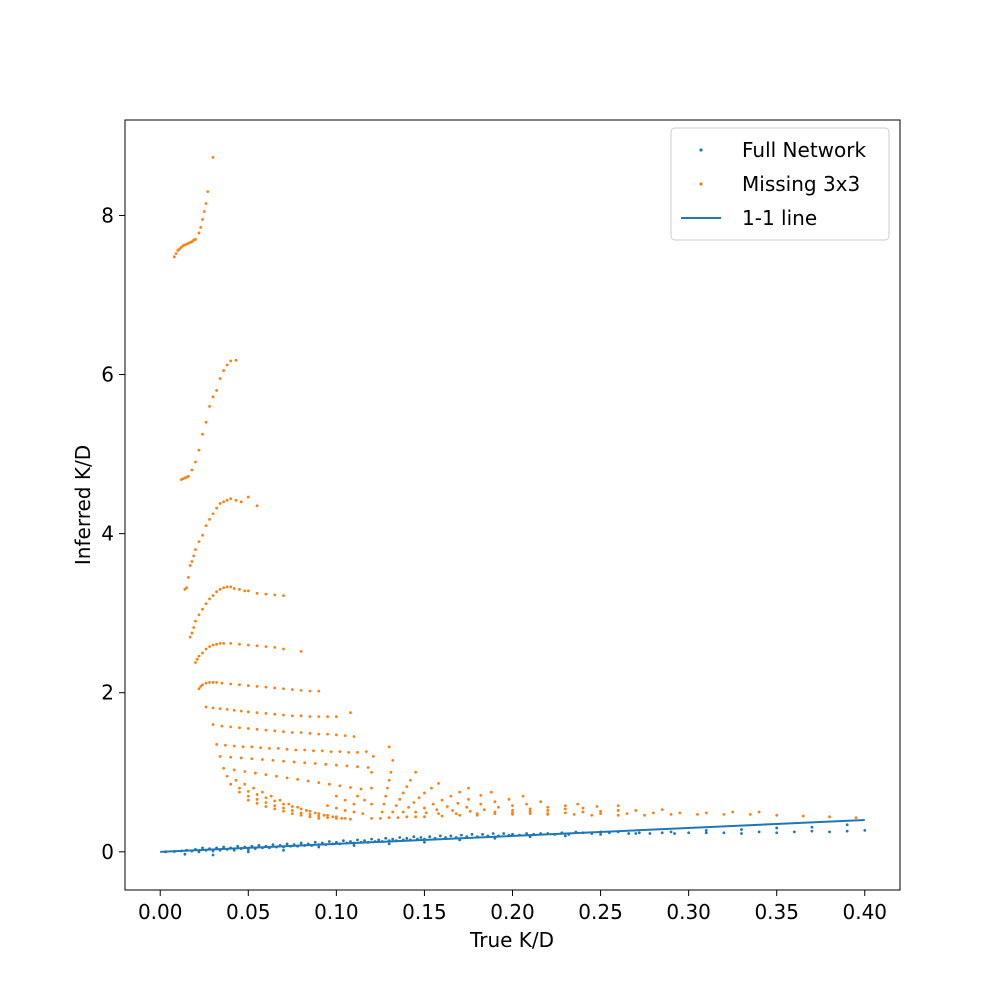 This screenshot has height=1000, width=1000. I want to click on x-tick-label: 0.30, so click(688, 912).